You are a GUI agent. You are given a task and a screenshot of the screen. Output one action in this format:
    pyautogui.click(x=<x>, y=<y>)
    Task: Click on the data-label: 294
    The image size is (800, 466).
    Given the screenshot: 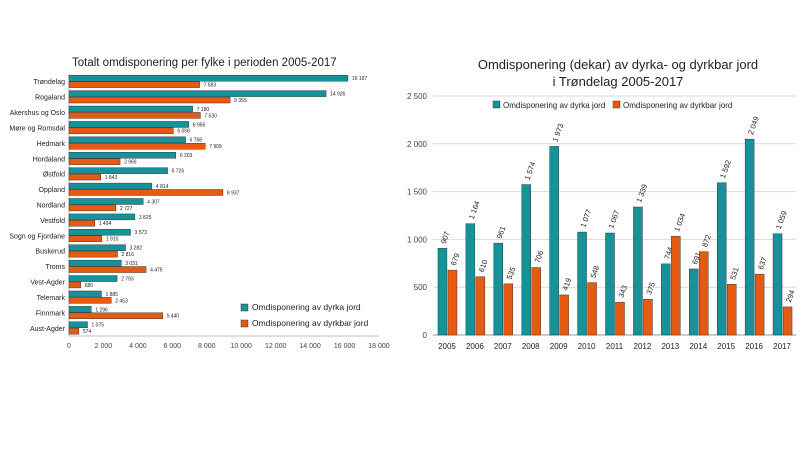 What is the action you would take?
    pyautogui.click(x=790, y=296)
    